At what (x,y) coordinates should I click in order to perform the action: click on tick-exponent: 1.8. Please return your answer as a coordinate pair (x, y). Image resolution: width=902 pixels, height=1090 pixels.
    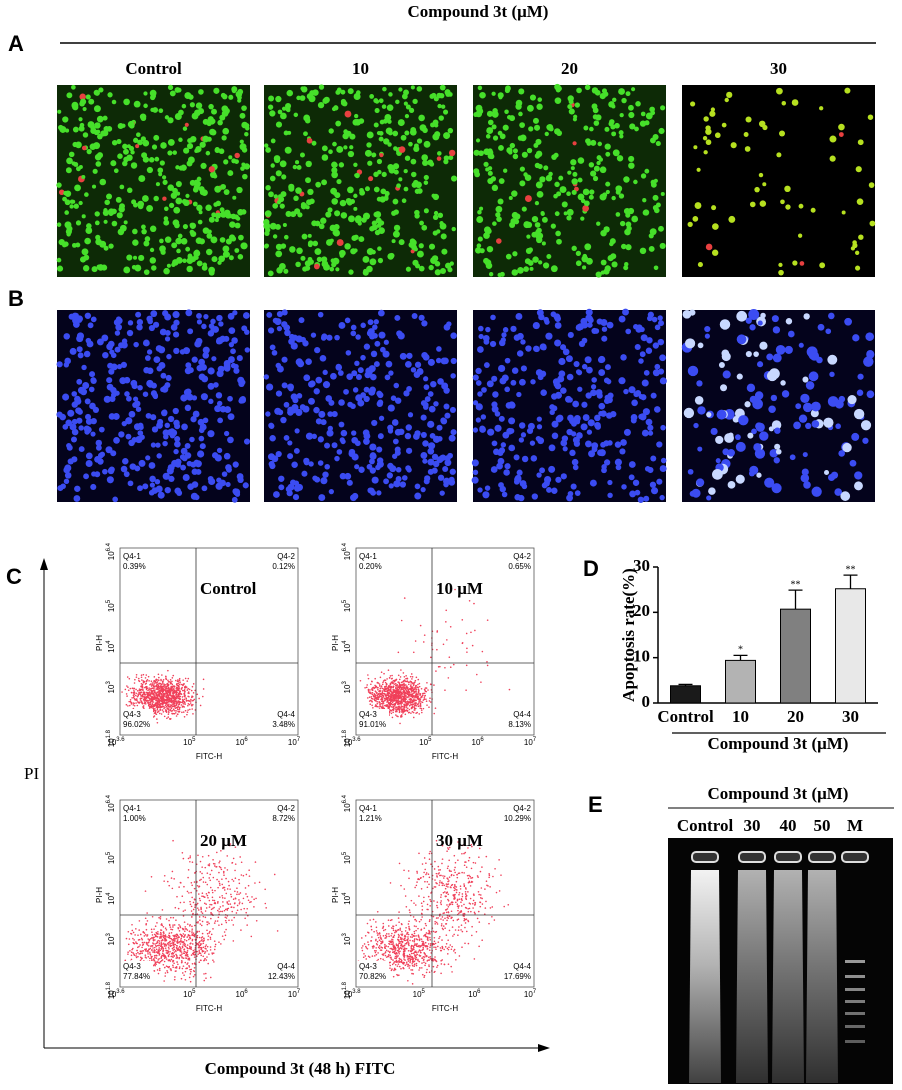
    Looking at the image, I should click on (345, 733).